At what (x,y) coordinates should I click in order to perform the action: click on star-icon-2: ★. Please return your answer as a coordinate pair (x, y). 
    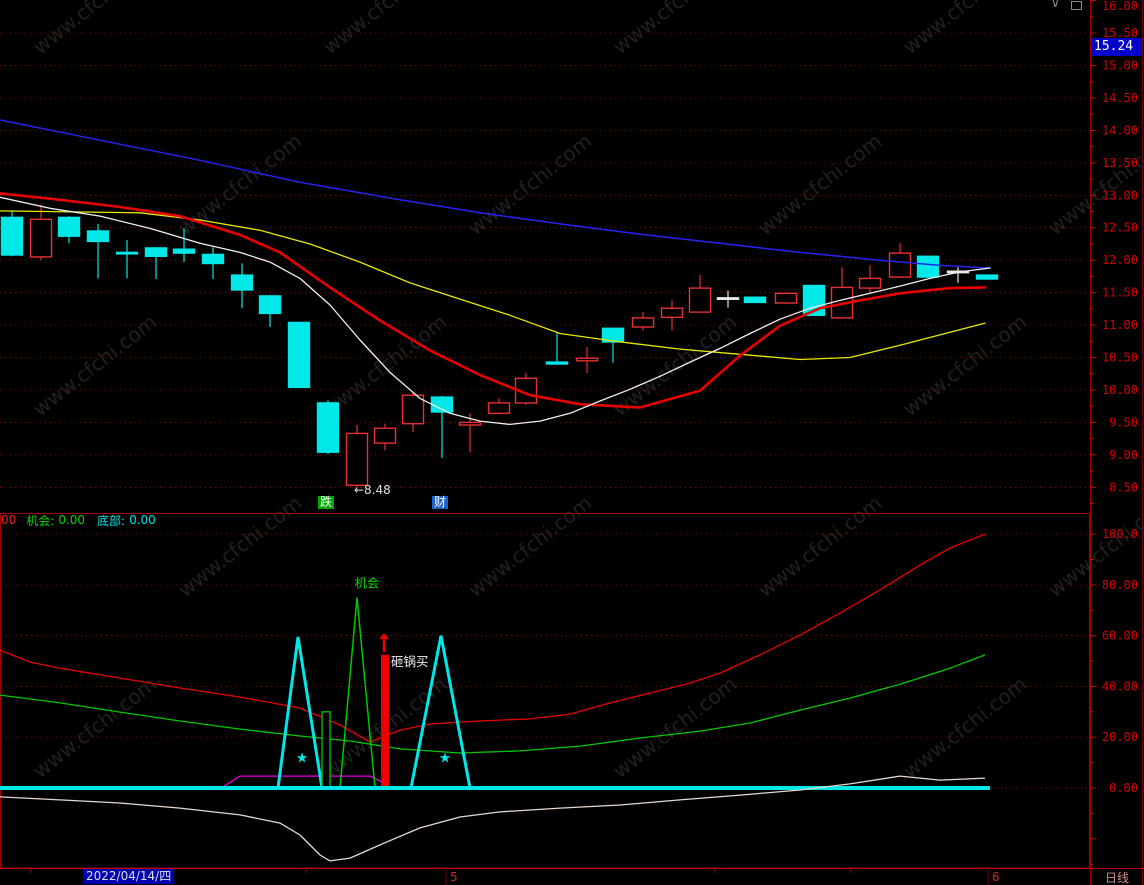
    Looking at the image, I should click on (445, 759).